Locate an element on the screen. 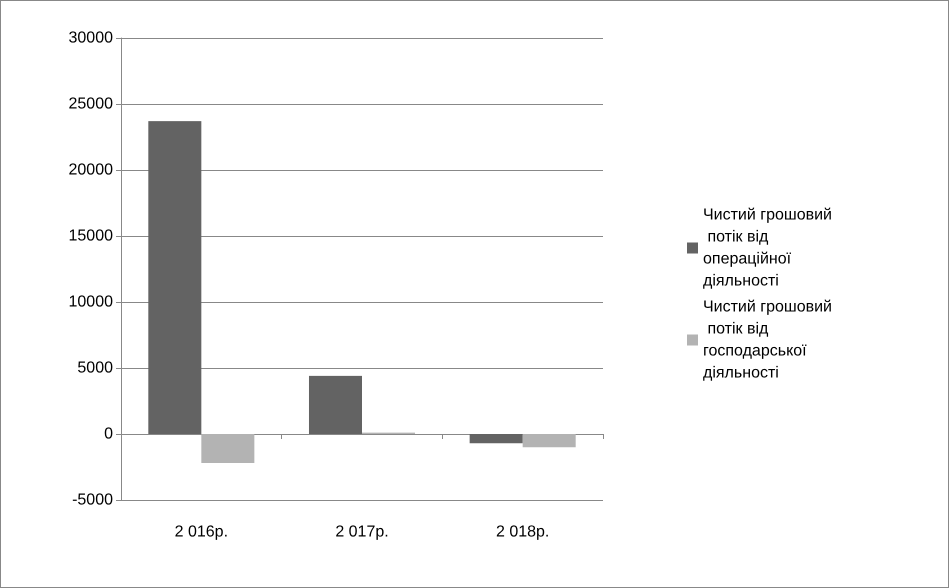 The width and height of the screenshot is (949, 588). x-tick-label: 2 018р. is located at coordinates (523, 532).